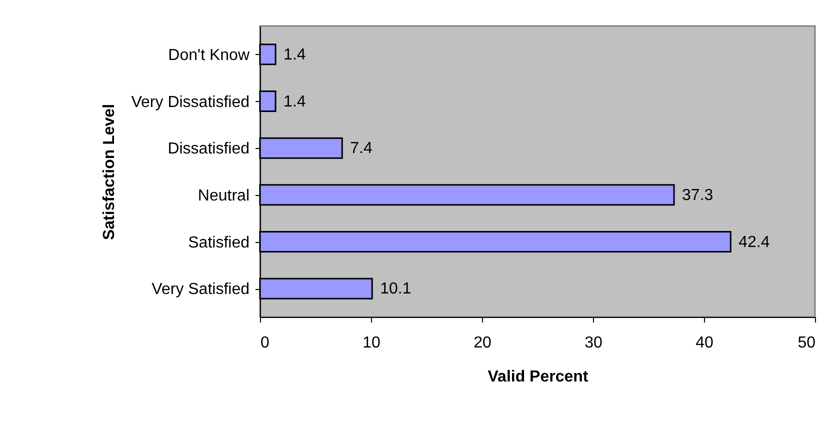 The image size is (840, 433). What do you see at coordinates (705, 343) in the screenshot?
I see `x-tick-label: 40` at bounding box center [705, 343].